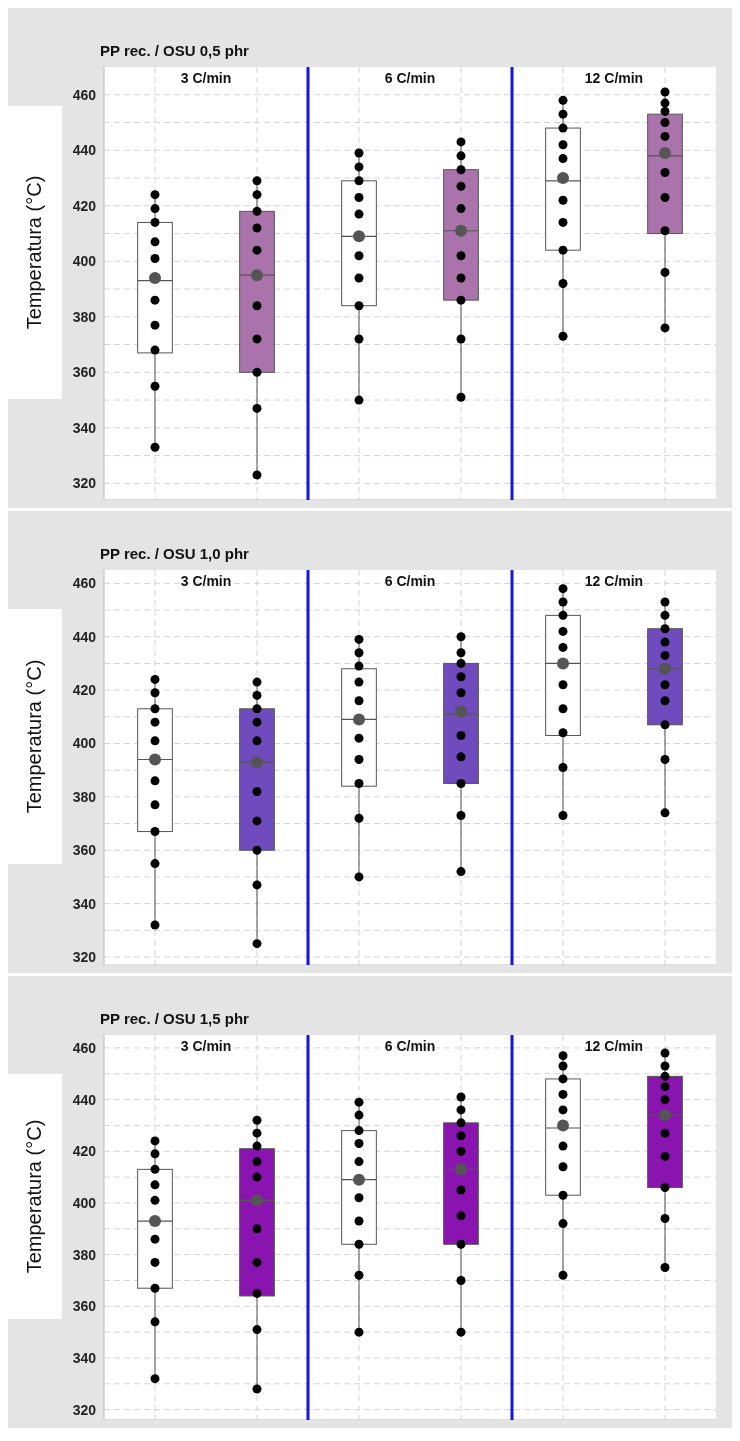 Image resolution: width=740 pixels, height=1441 pixels. Describe the element at coordinates (174, 50) in the screenshot. I see `chart-title: PP rec. / OSU 0,5 phr` at that location.